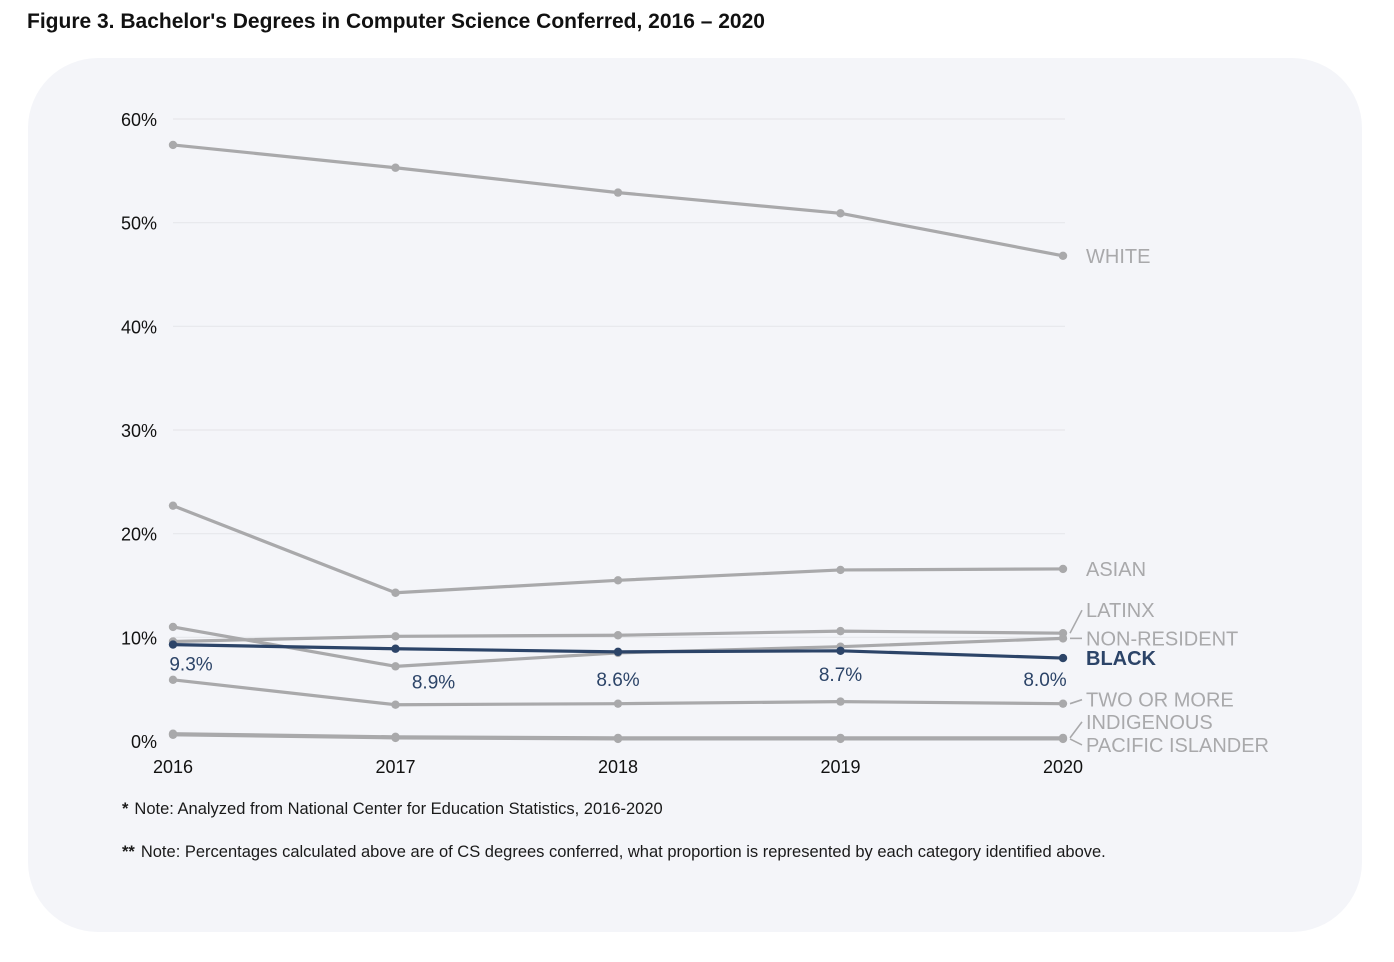  What do you see at coordinates (618, 200) in the screenshot?
I see `series-line-white` at bounding box center [618, 200].